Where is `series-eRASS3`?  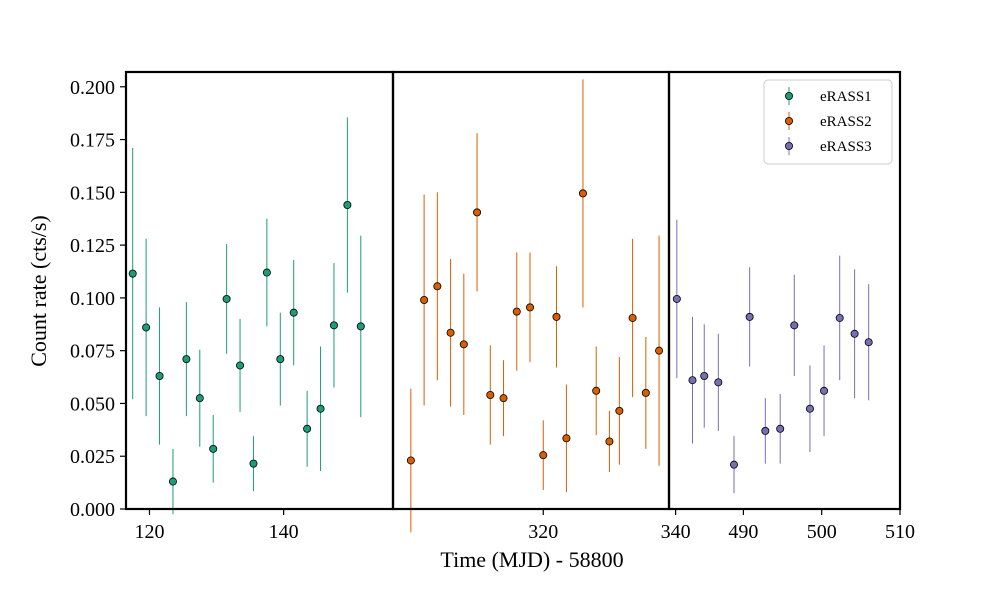 series-eRASS3 is located at coordinates (772, 356).